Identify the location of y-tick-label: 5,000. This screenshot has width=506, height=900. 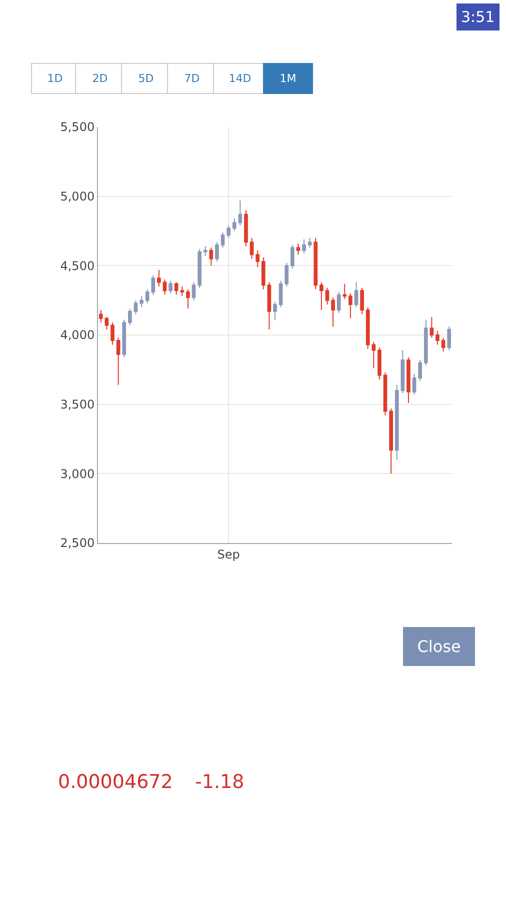
(77, 197).